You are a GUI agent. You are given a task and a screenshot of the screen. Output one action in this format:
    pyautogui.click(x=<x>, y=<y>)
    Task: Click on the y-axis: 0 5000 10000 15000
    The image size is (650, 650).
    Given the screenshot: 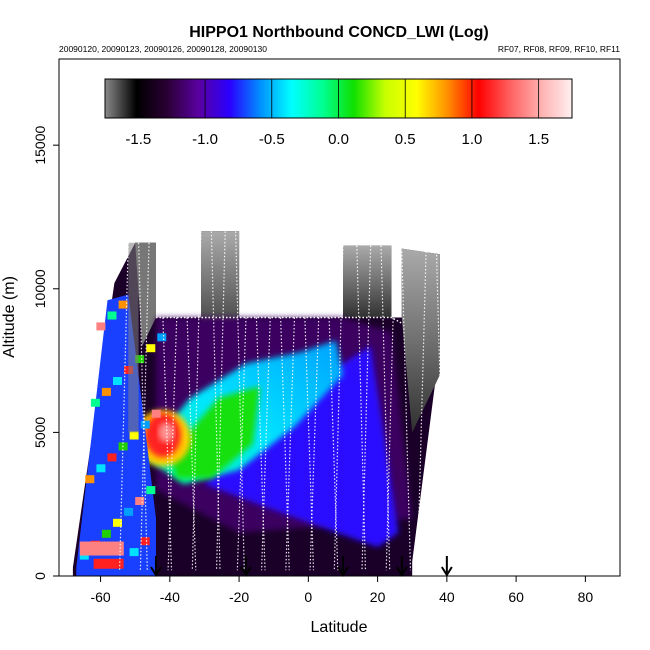 What is the action you would take?
    pyautogui.click(x=45, y=352)
    